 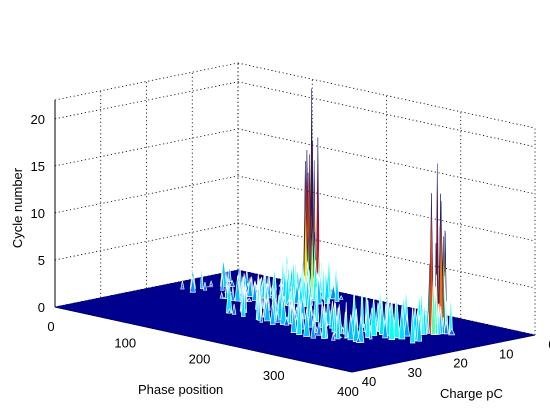 I want to click on z-tick-label: 20, so click(x=38, y=119).